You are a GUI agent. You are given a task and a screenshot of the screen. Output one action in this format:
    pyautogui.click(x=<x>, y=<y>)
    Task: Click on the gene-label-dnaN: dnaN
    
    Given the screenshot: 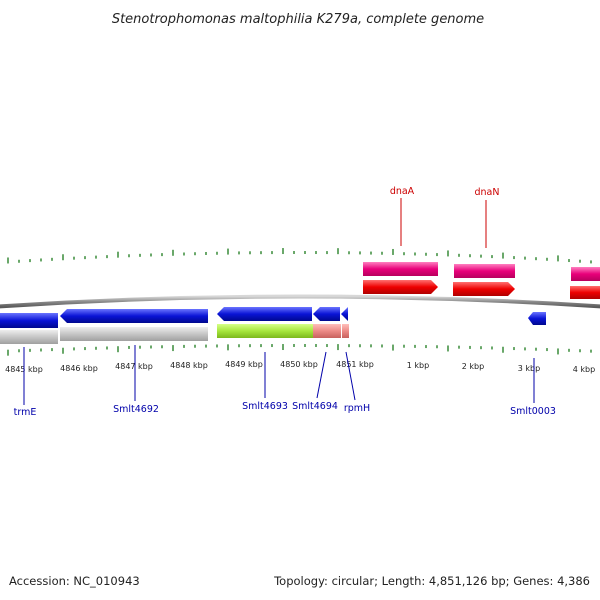 What is the action you would take?
    pyautogui.click(x=487, y=192)
    